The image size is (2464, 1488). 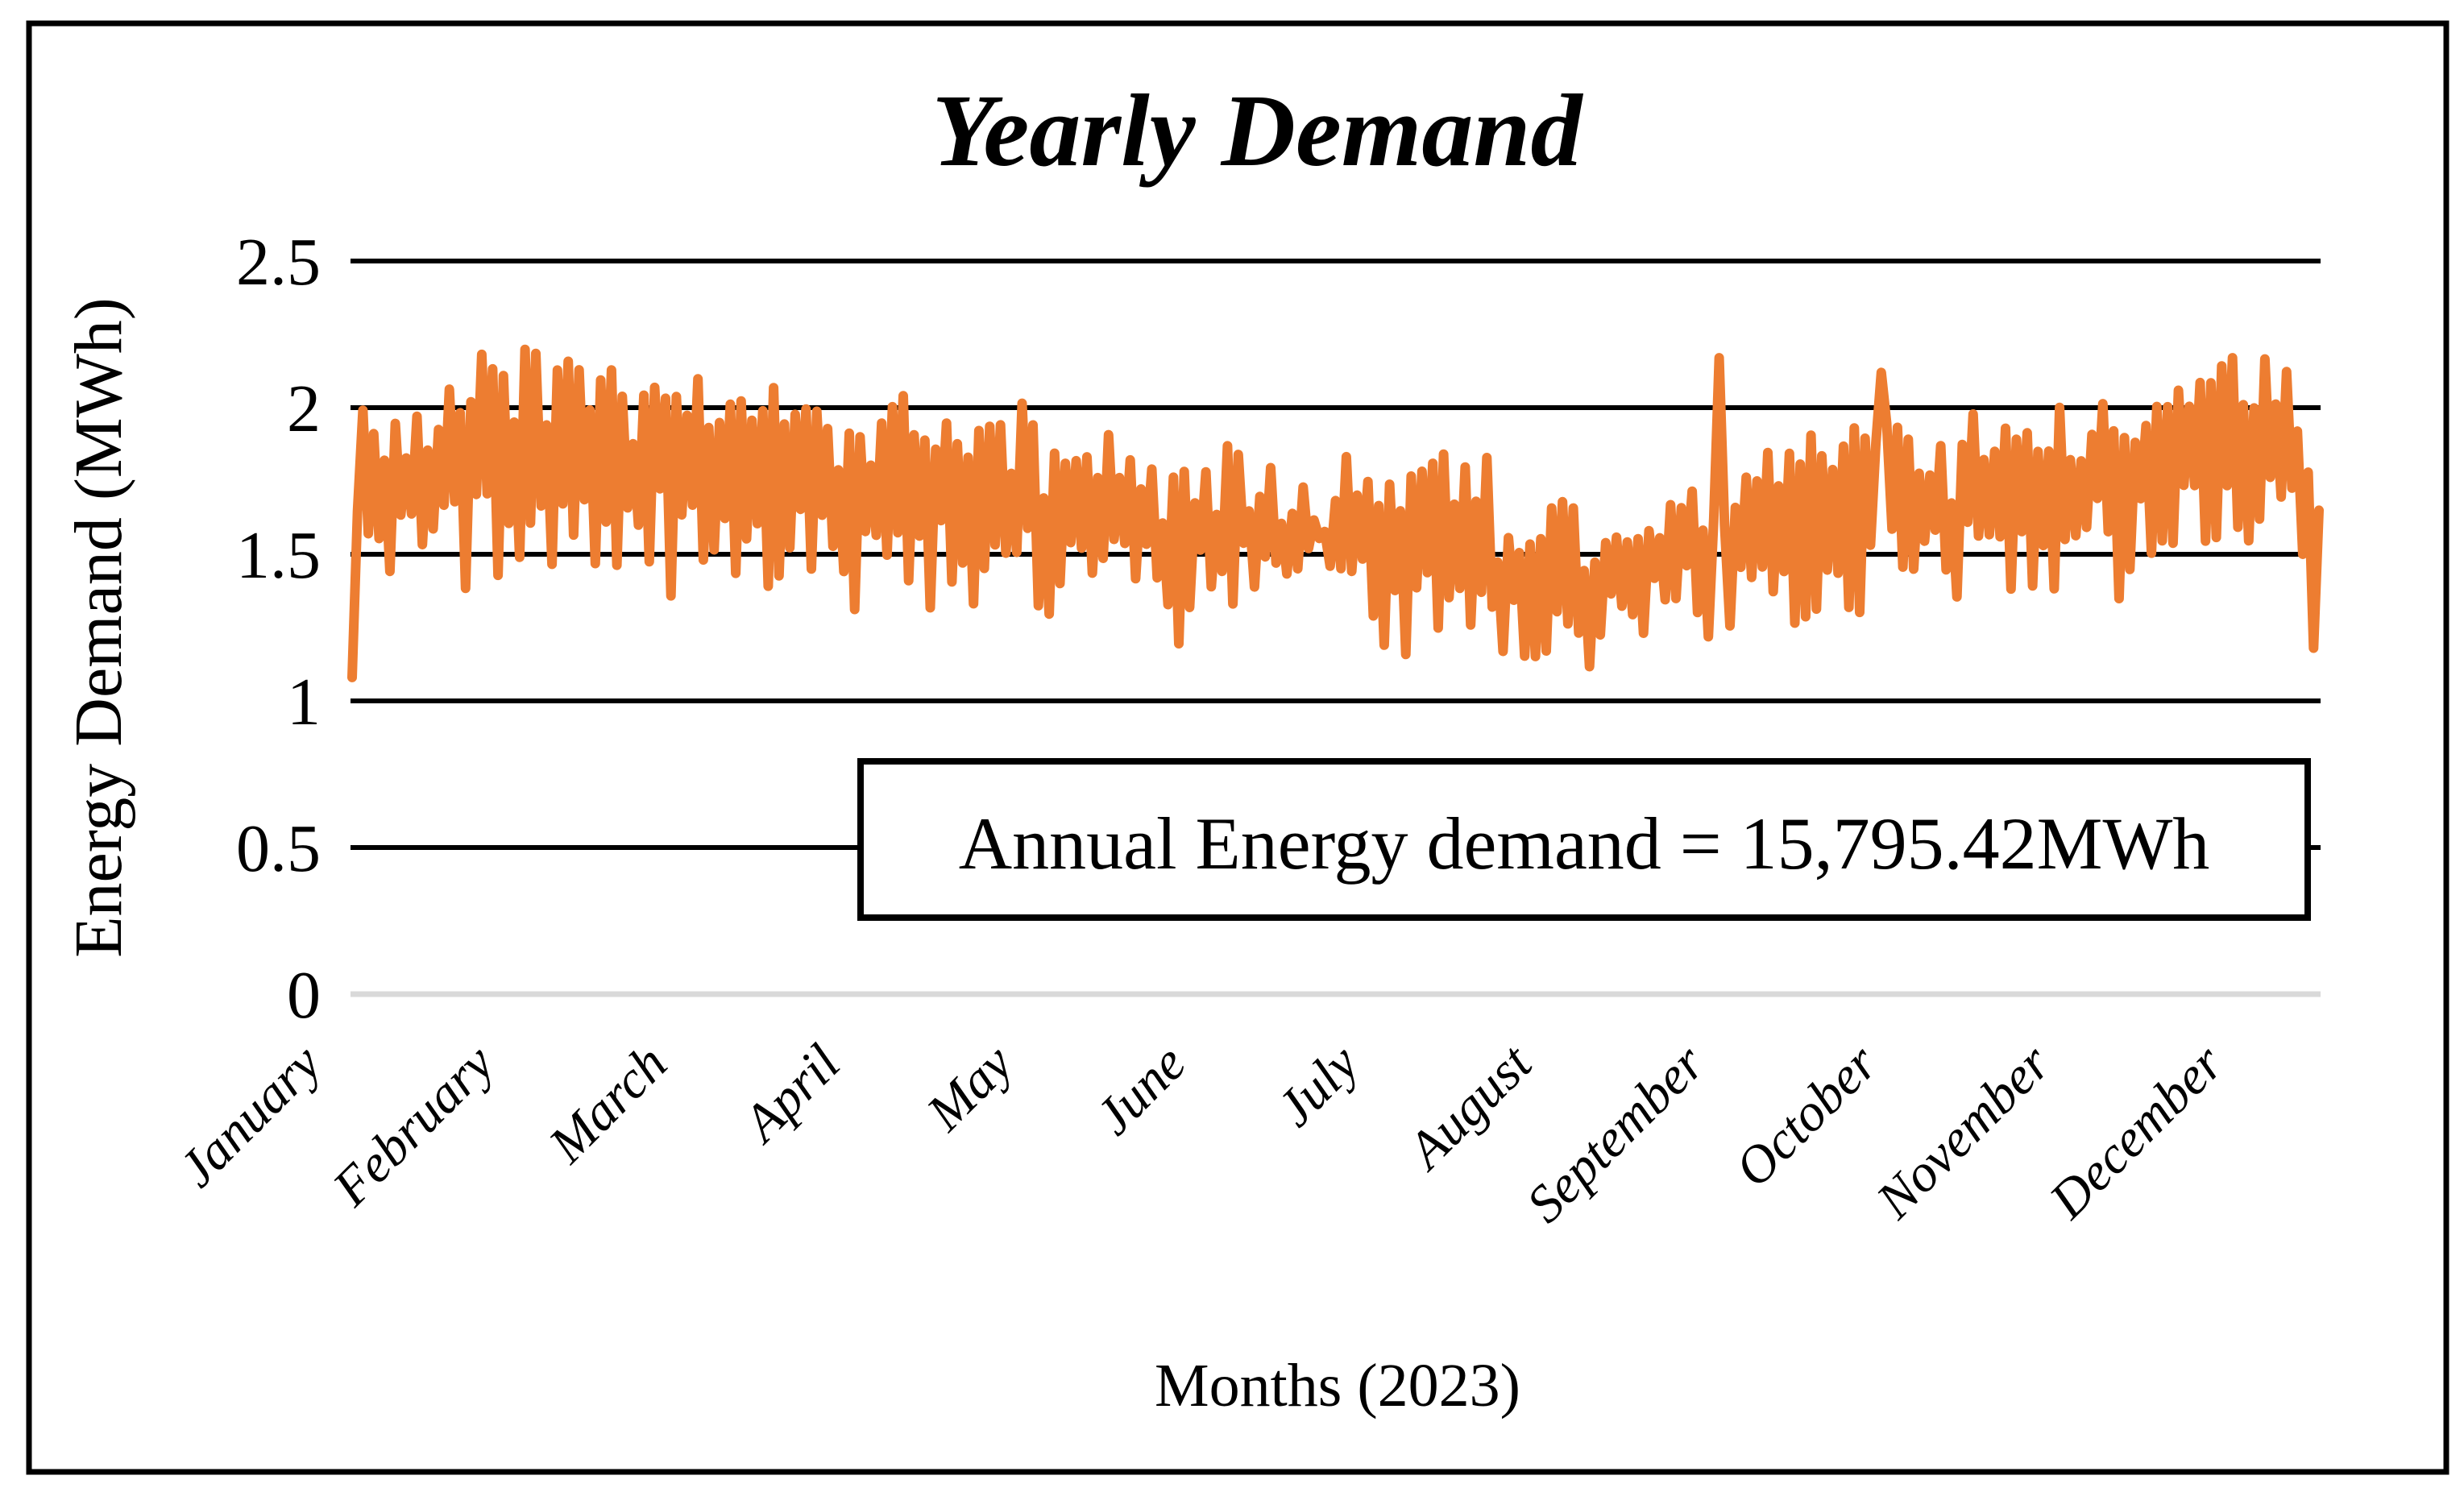 What do you see at coordinates (1584, 843) in the screenshot?
I see `annotation-text: Annual Energy demand = 15,795.42MWh` at bounding box center [1584, 843].